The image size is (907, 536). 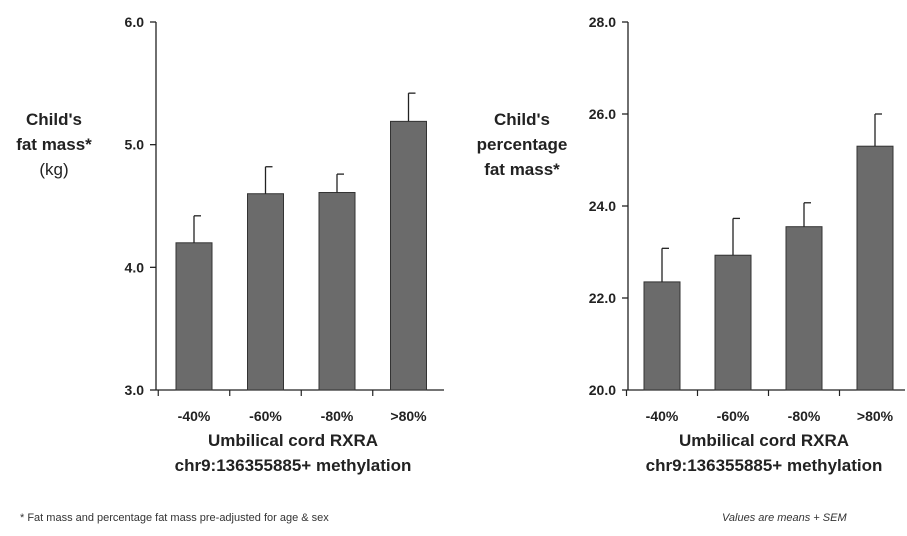 What do you see at coordinates (265, 416) in the screenshot?
I see `fatmass-x-tick-label: -60%` at bounding box center [265, 416].